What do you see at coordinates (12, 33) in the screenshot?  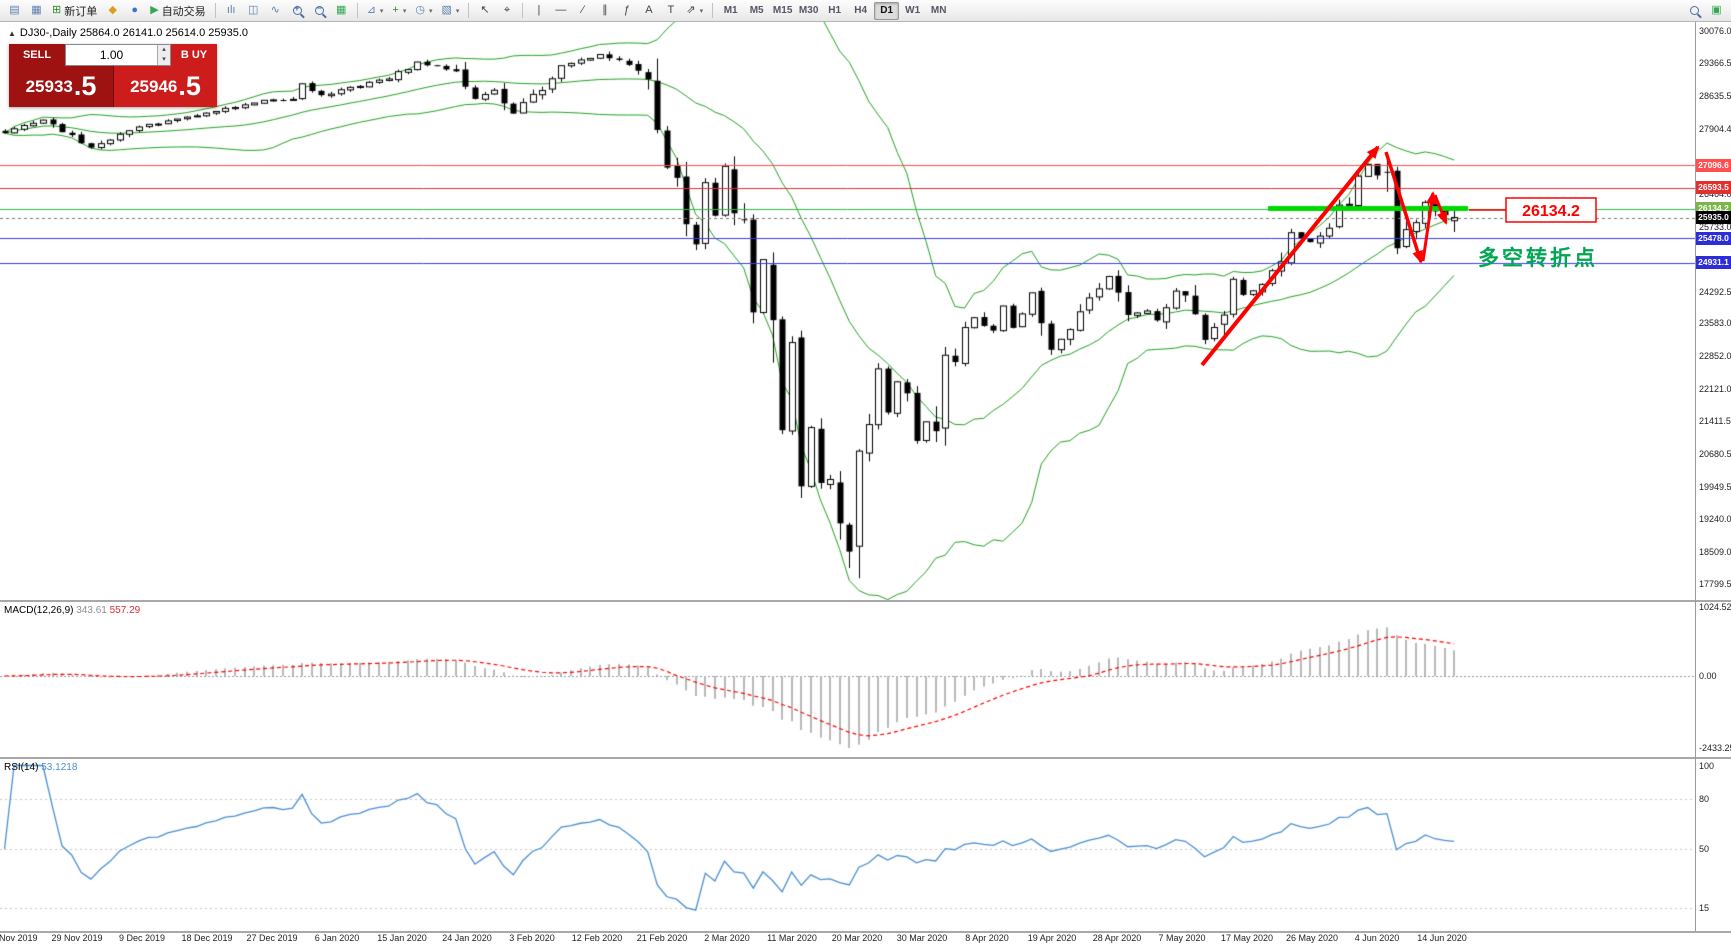 I see `collapse-panel-icon: ▲` at bounding box center [12, 33].